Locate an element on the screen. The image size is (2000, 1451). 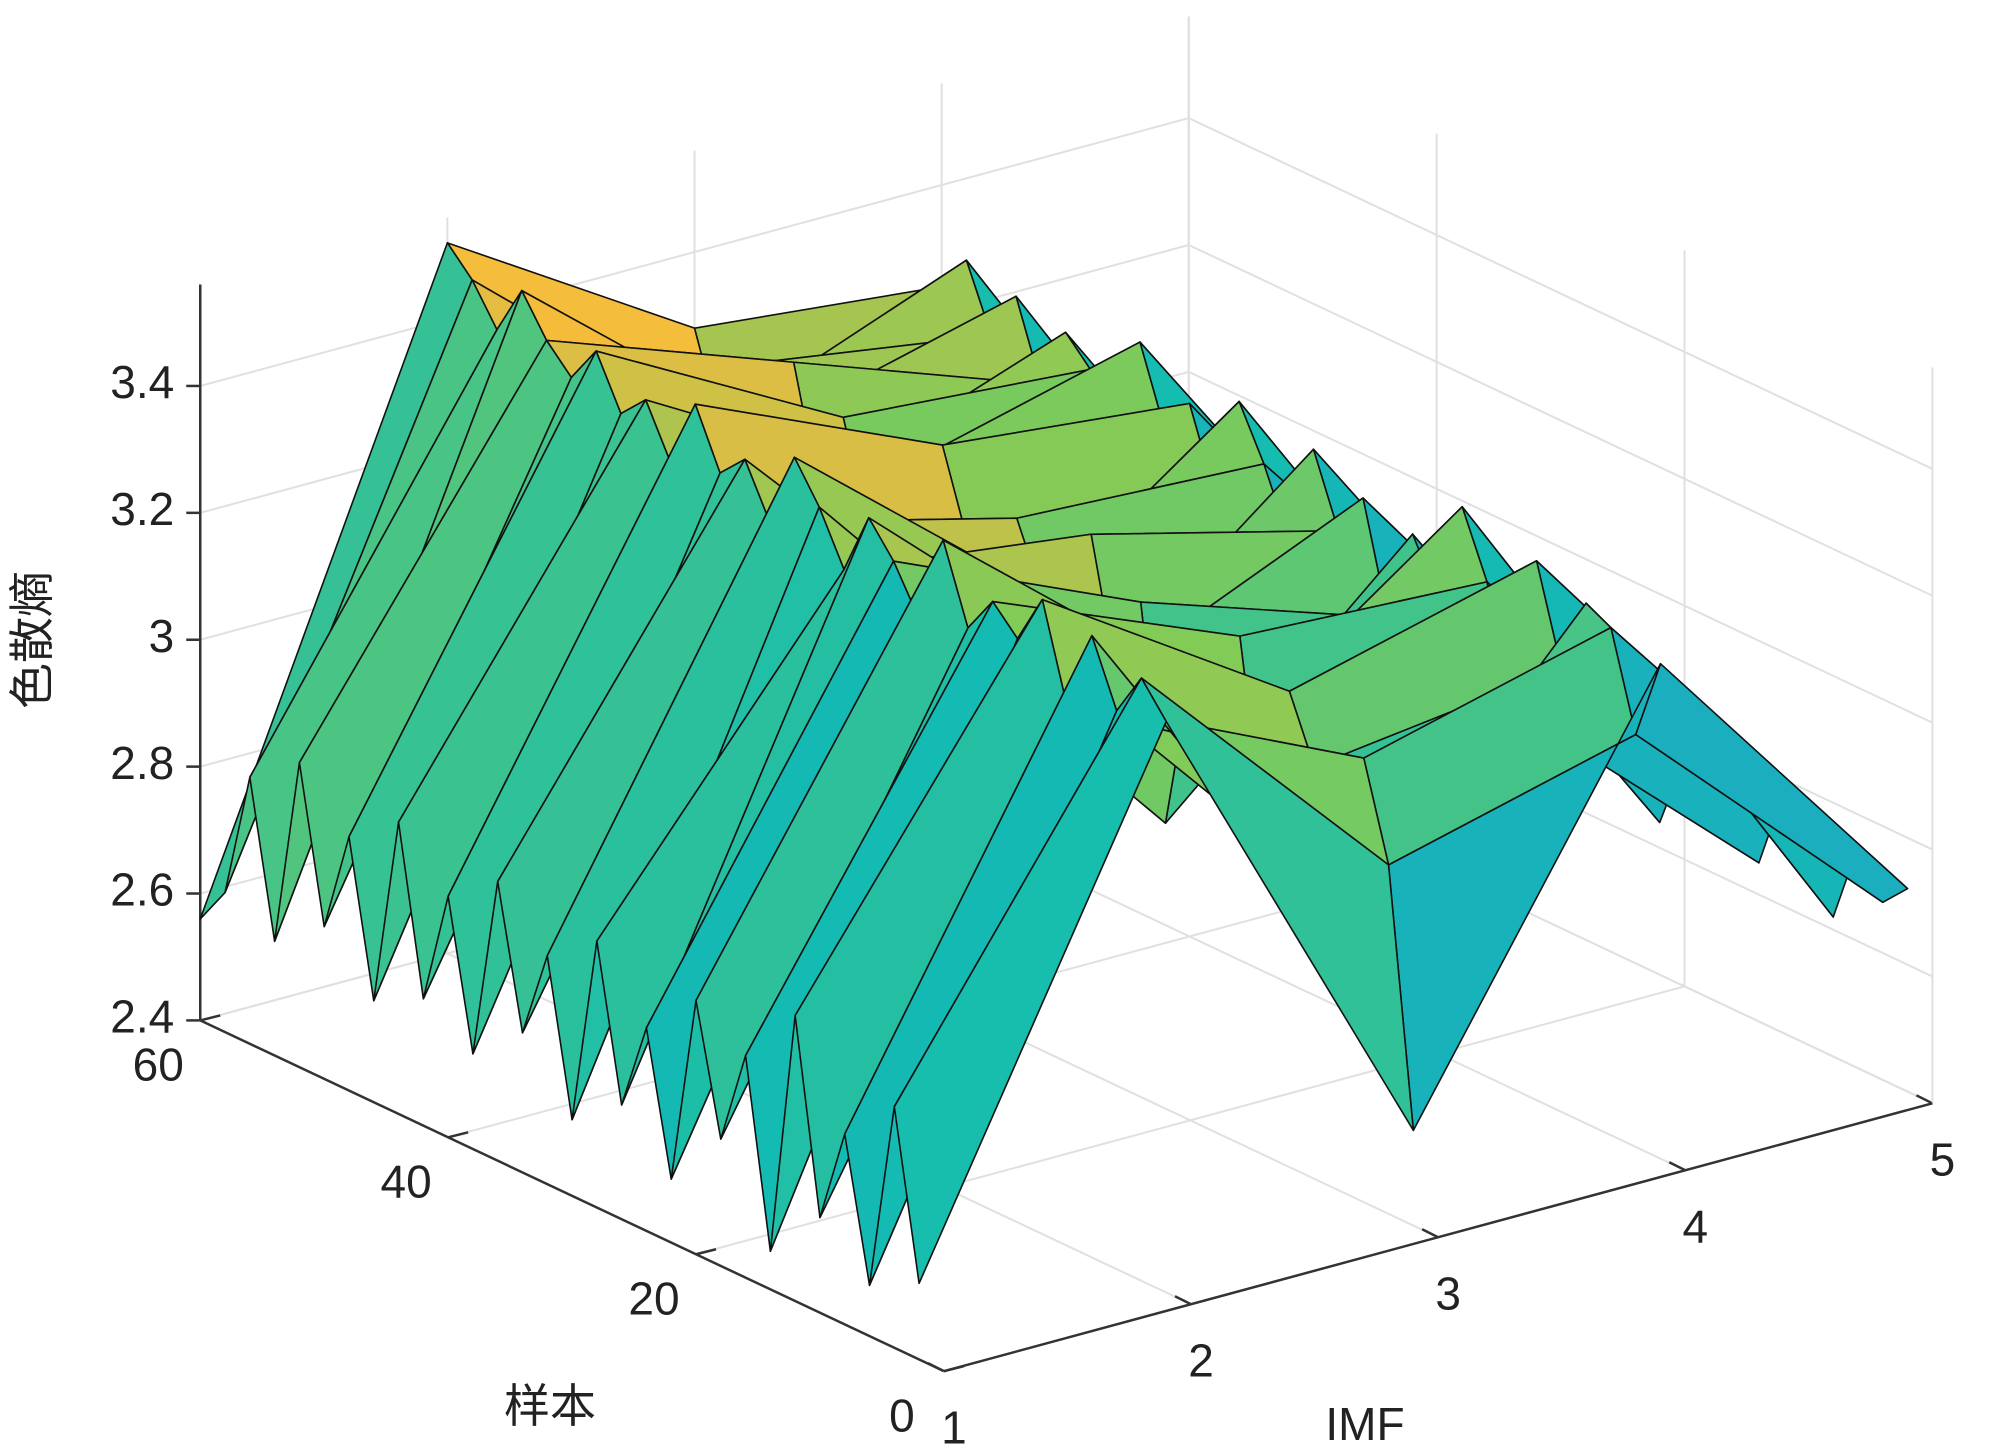
z-tick-label: 3.4 is located at coordinates (142, 382).